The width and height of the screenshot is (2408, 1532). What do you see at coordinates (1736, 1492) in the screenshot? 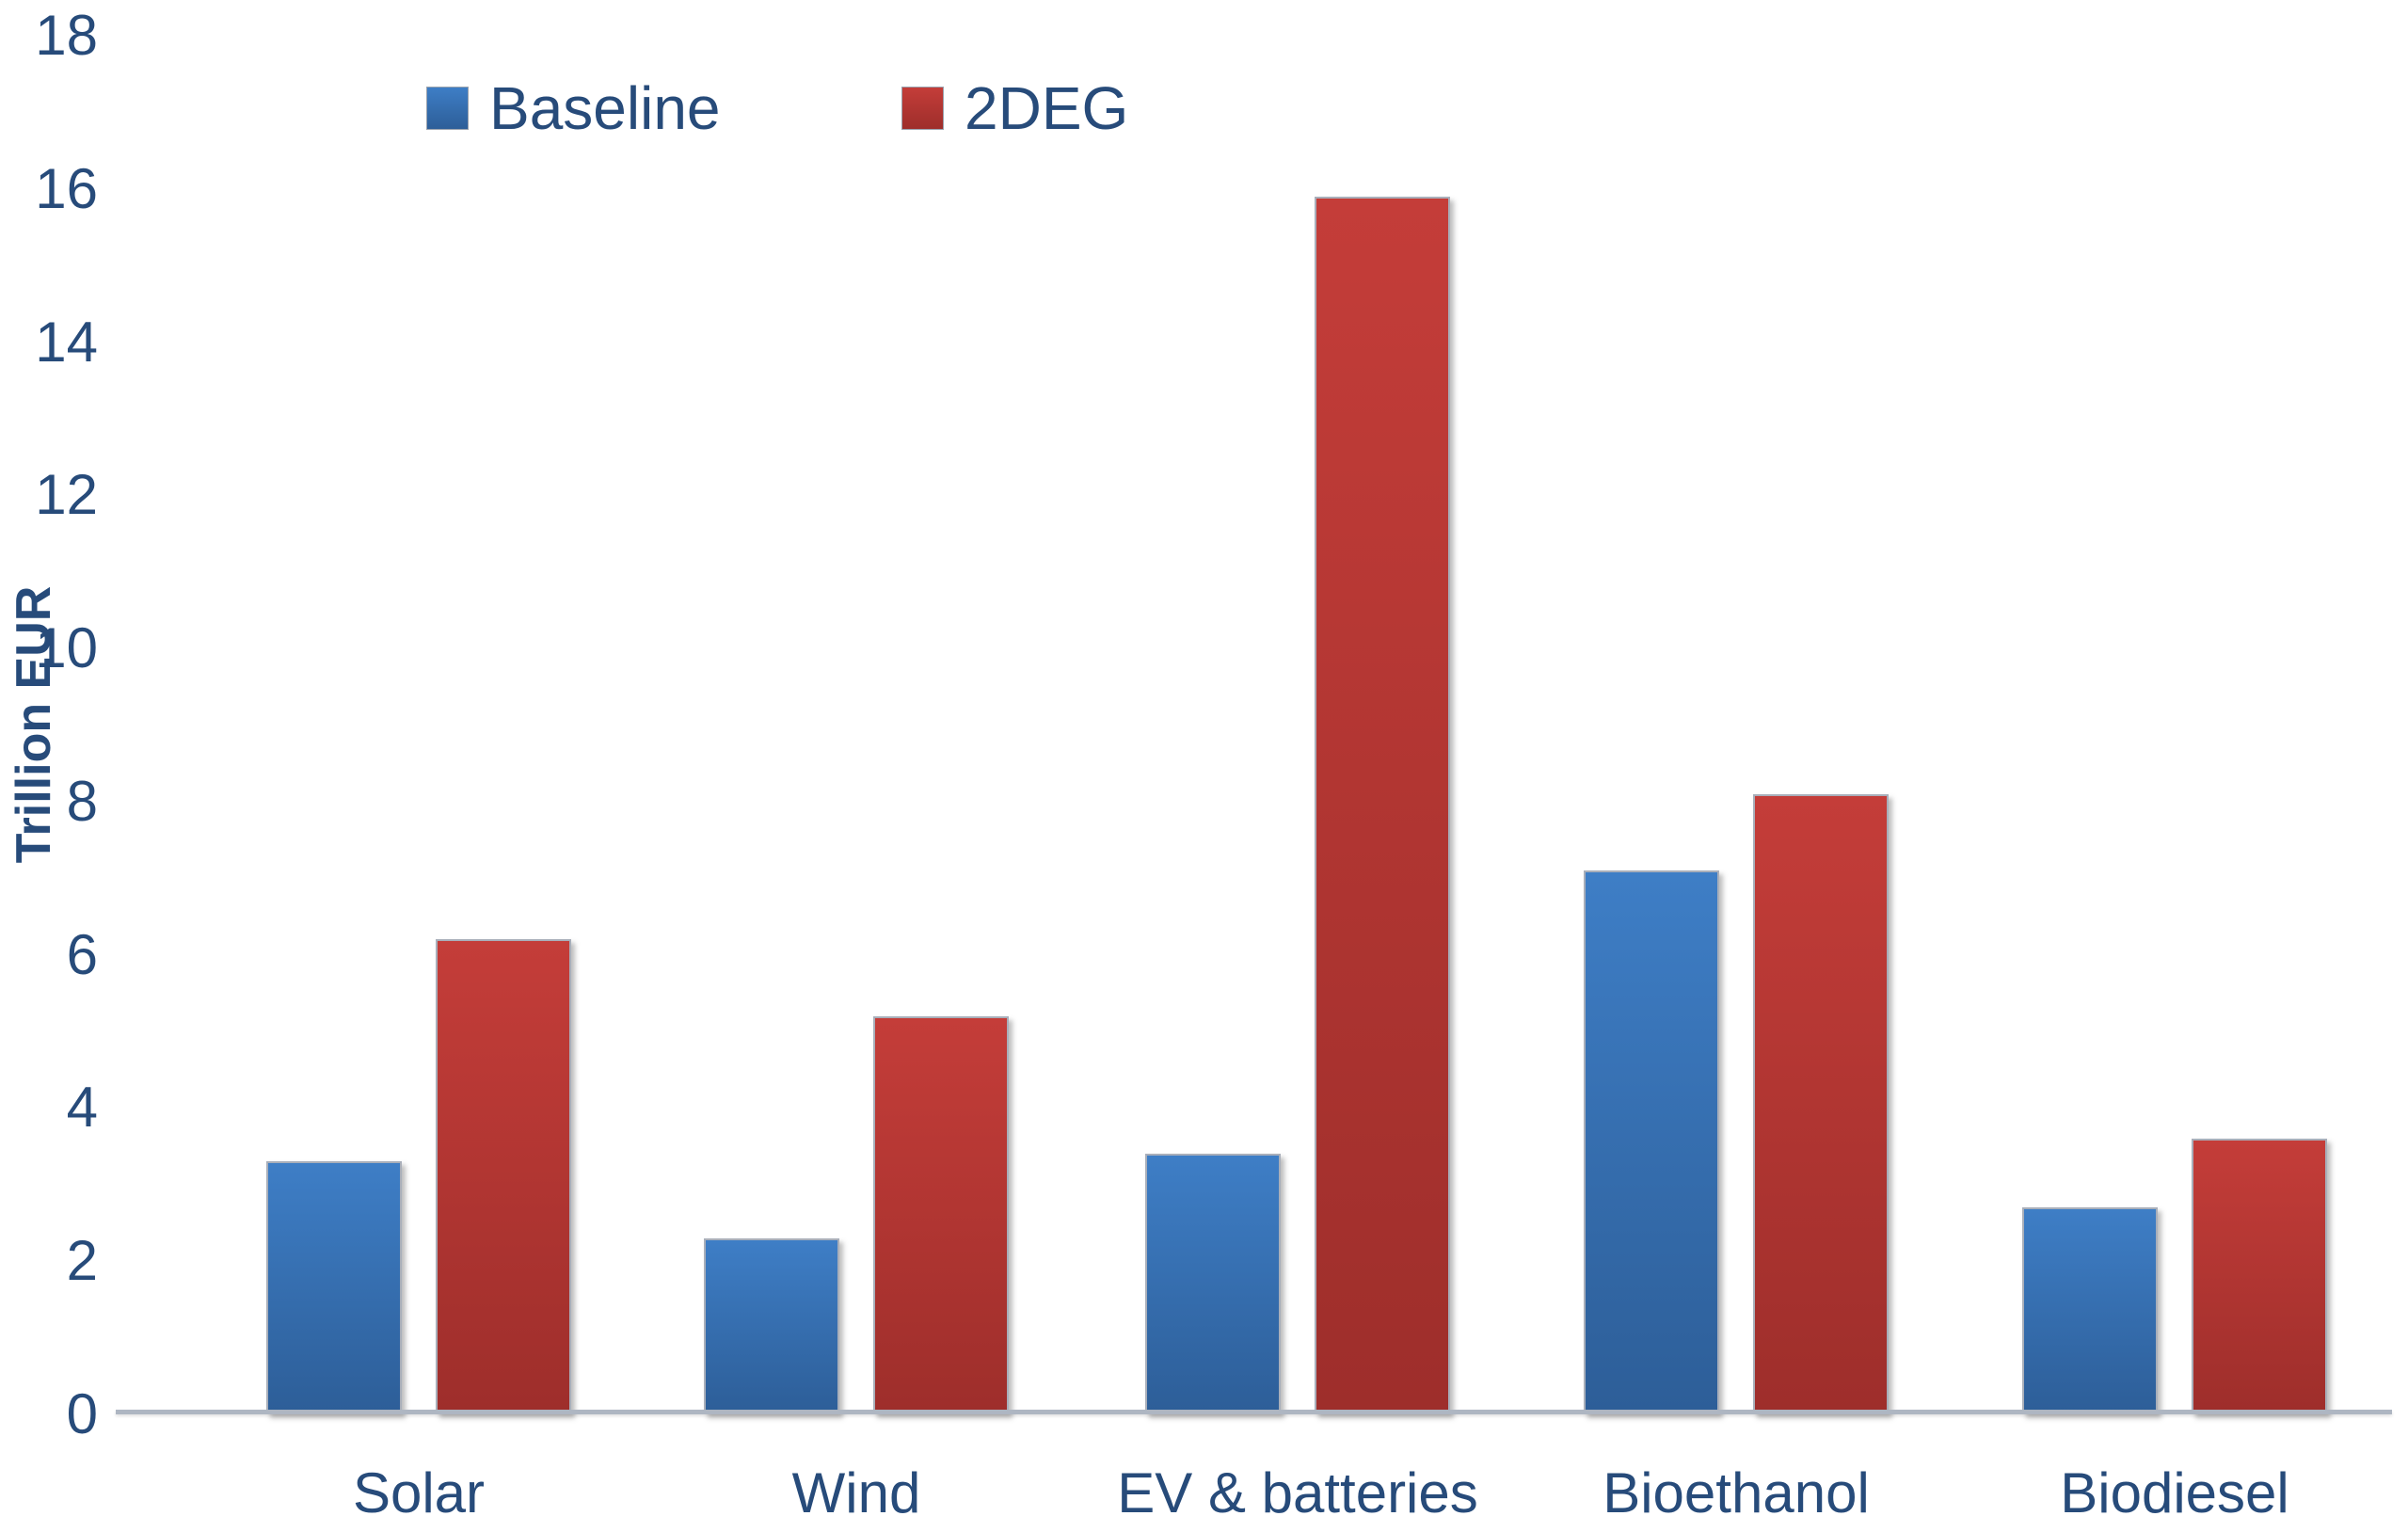
I see `category-label-bioethanol: Bioethanol` at bounding box center [1736, 1492].